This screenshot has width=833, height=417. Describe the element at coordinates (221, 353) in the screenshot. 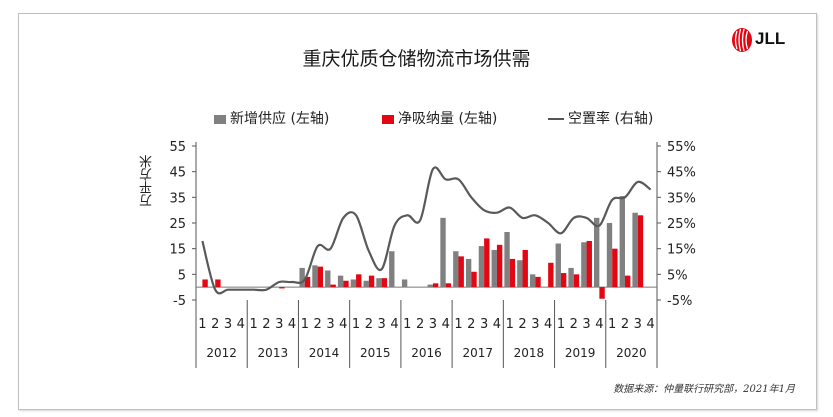

I see `year-label: 2012` at that location.